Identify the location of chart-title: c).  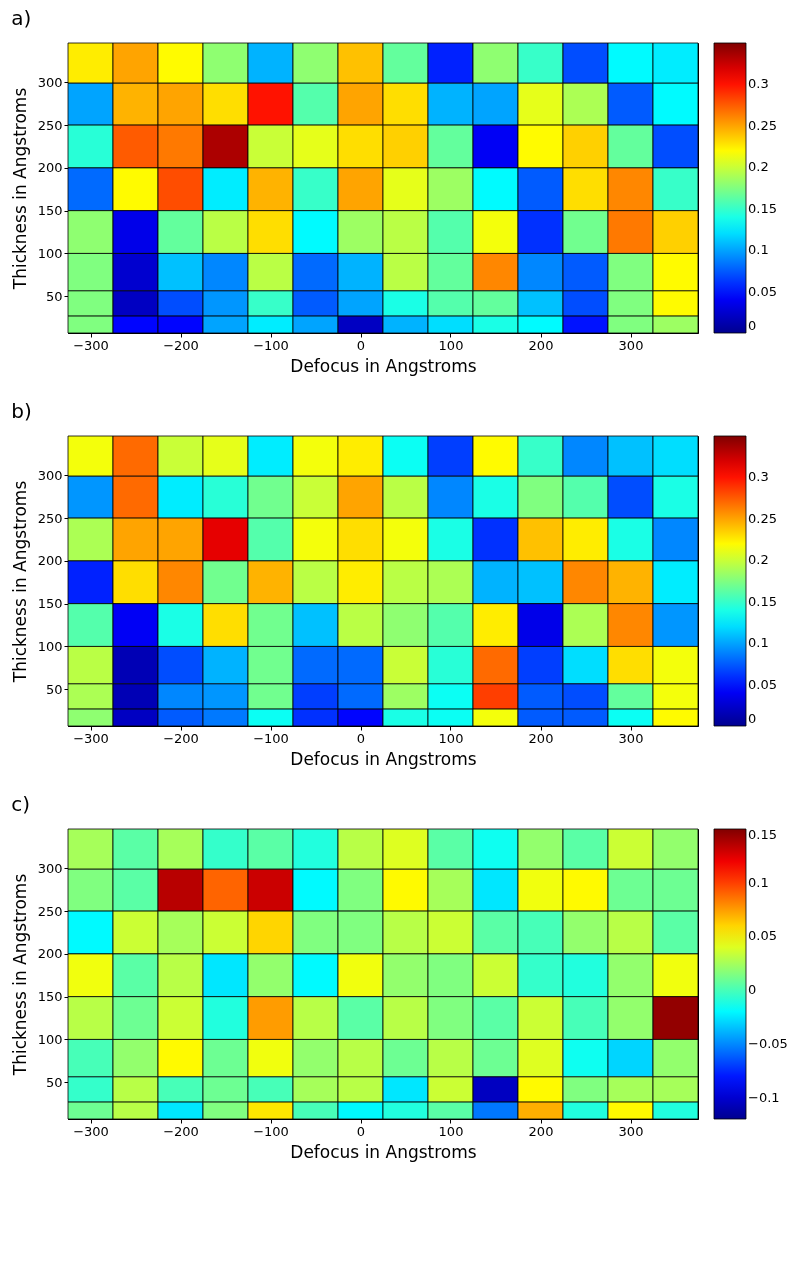
(20, 803).